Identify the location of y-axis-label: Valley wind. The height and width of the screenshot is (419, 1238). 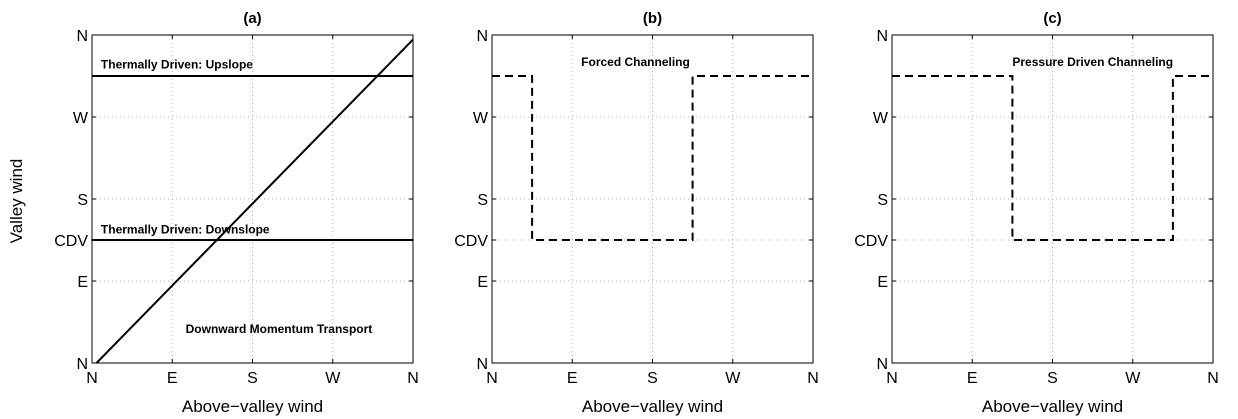
(16, 201).